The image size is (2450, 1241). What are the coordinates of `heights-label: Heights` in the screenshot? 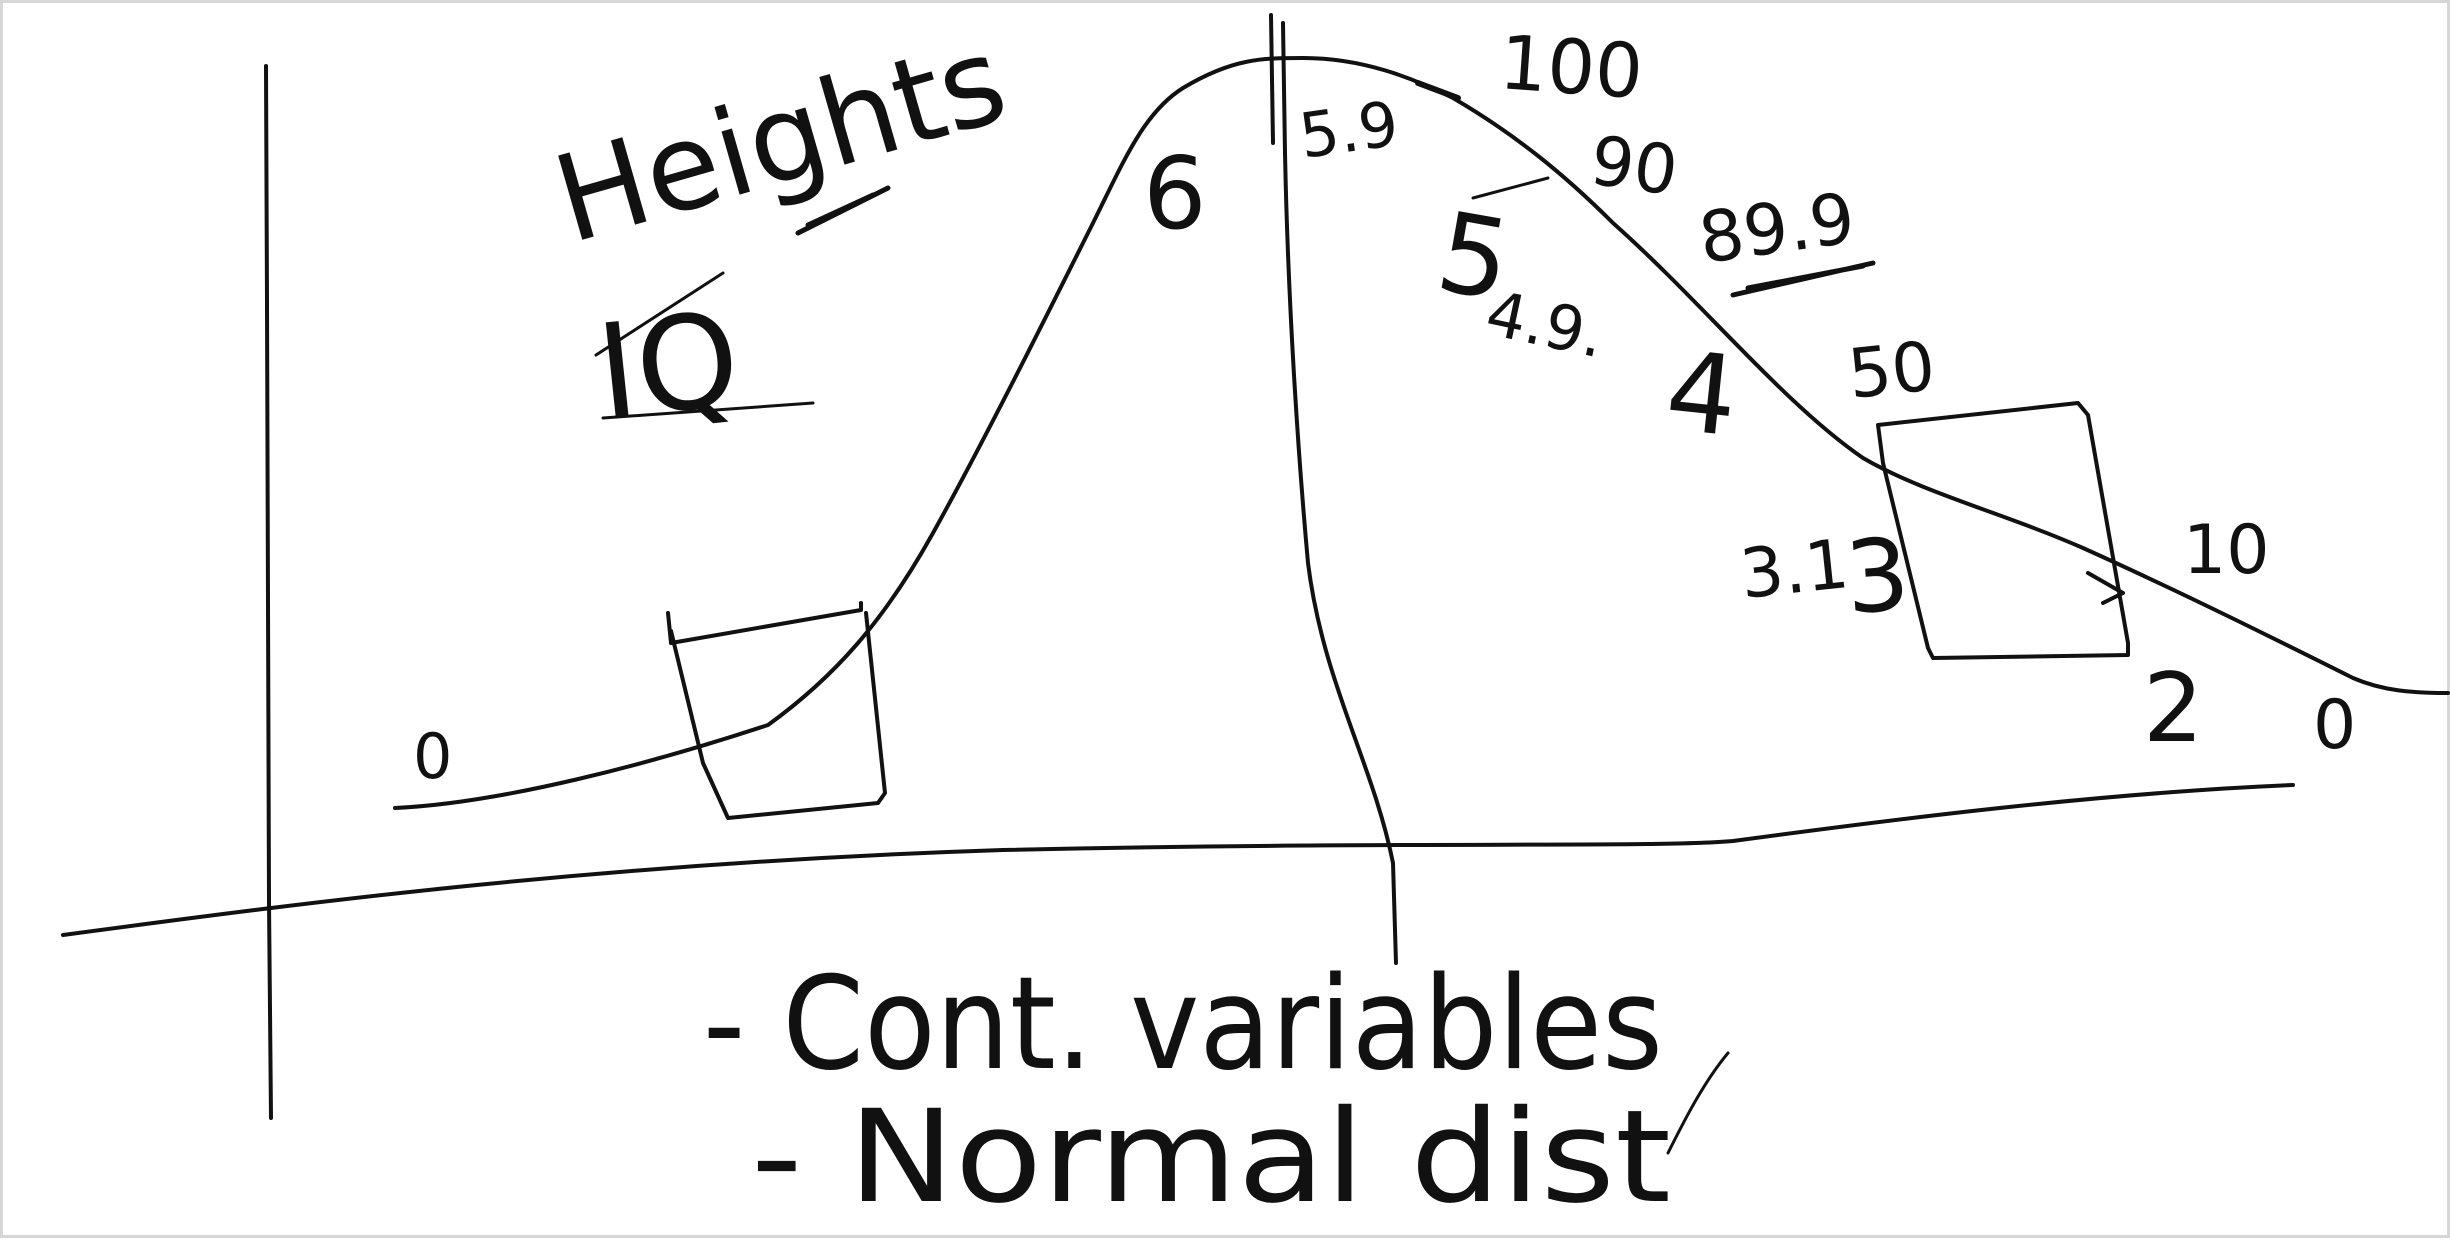 It's located at (781, 141).